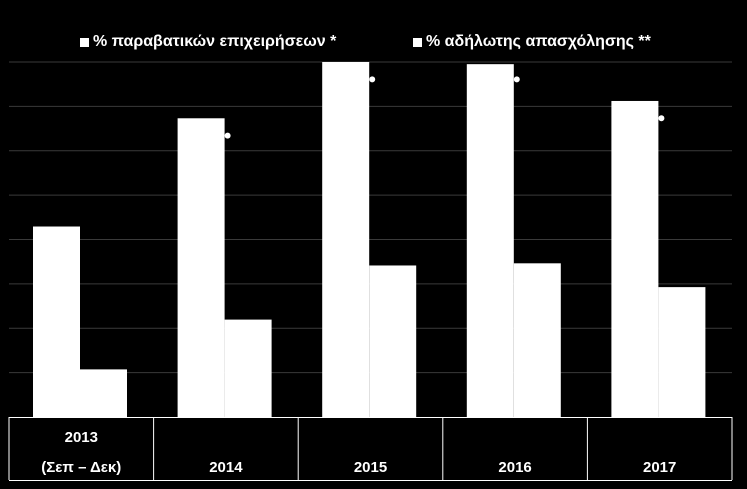 The image size is (747, 489). I want to click on category-label: 2017, so click(659, 467).